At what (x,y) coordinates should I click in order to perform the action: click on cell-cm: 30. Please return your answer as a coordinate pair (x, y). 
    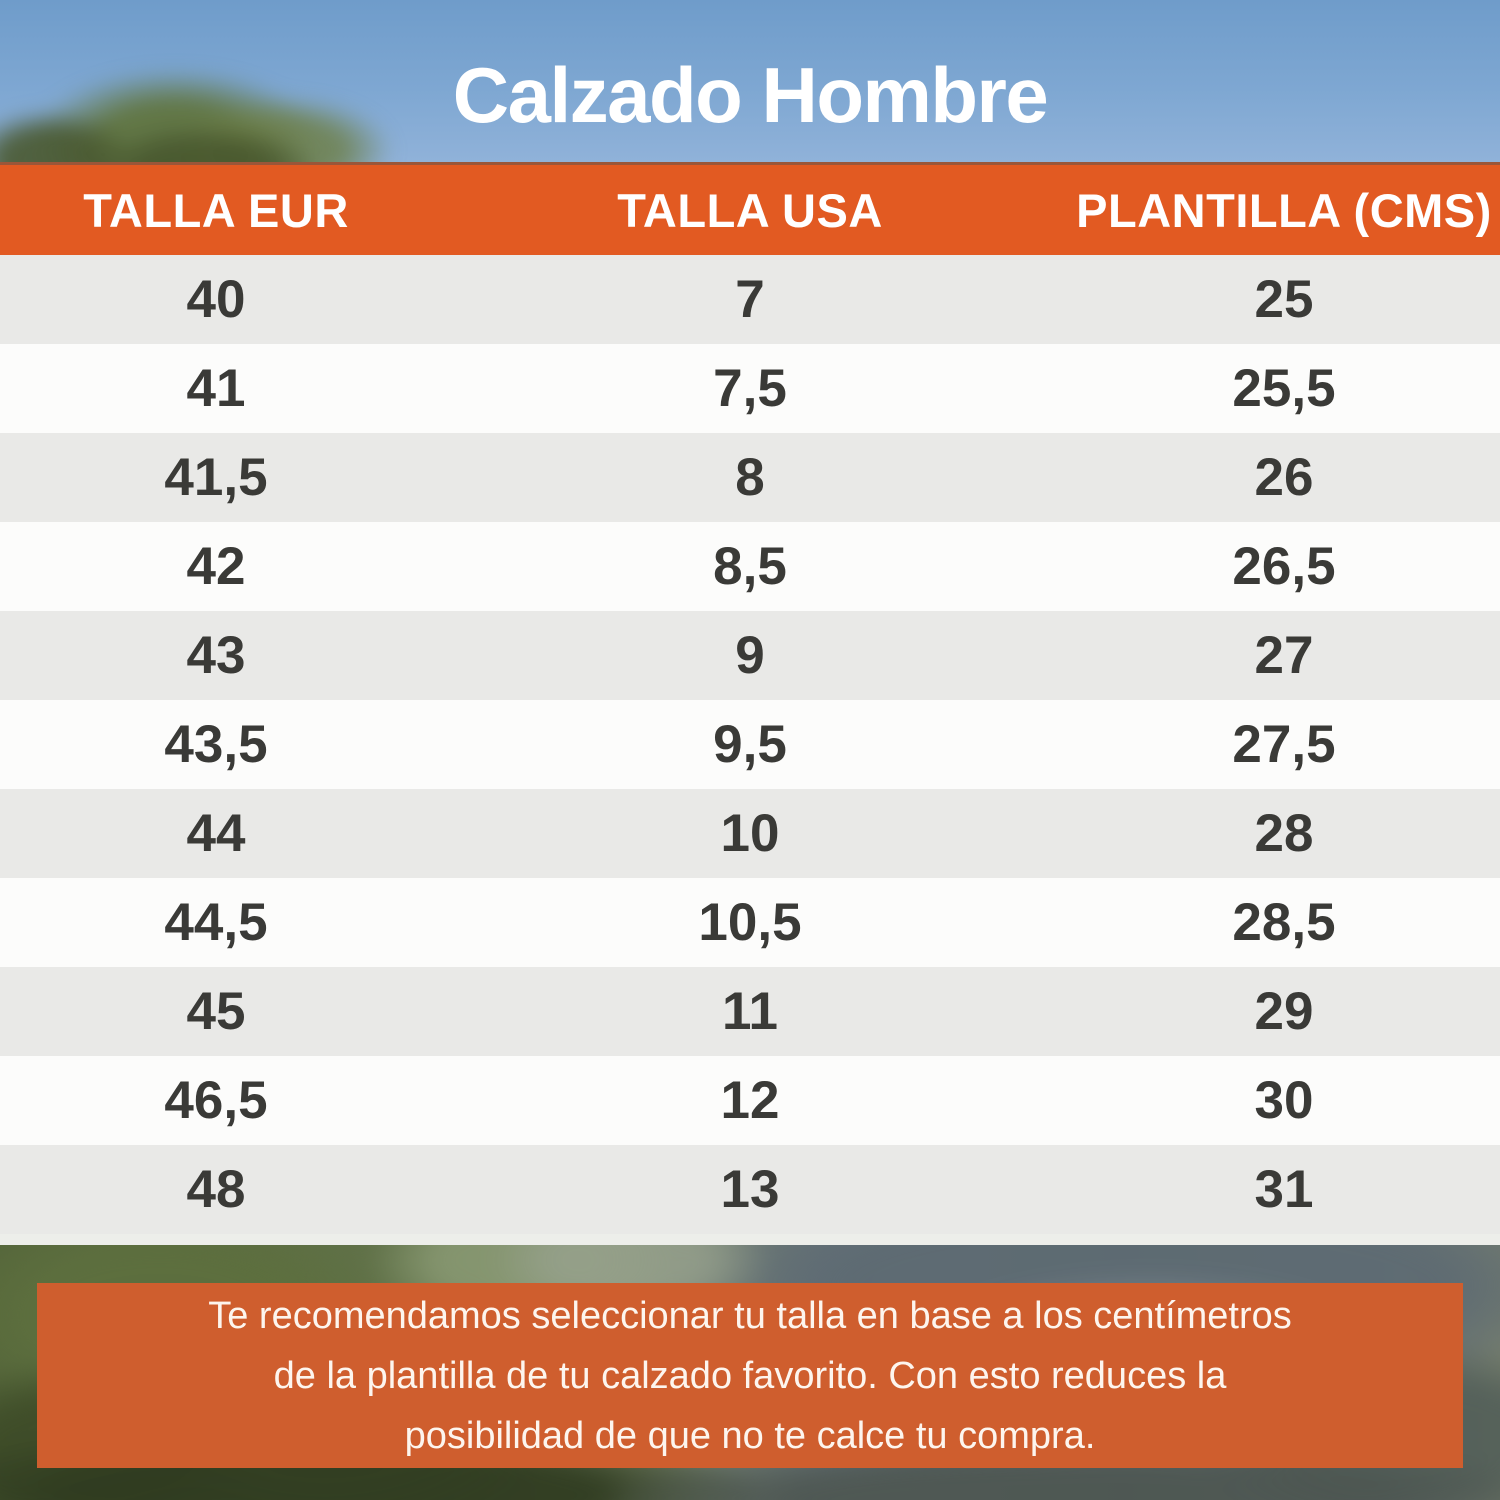
    Looking at the image, I should click on (1284, 1100).